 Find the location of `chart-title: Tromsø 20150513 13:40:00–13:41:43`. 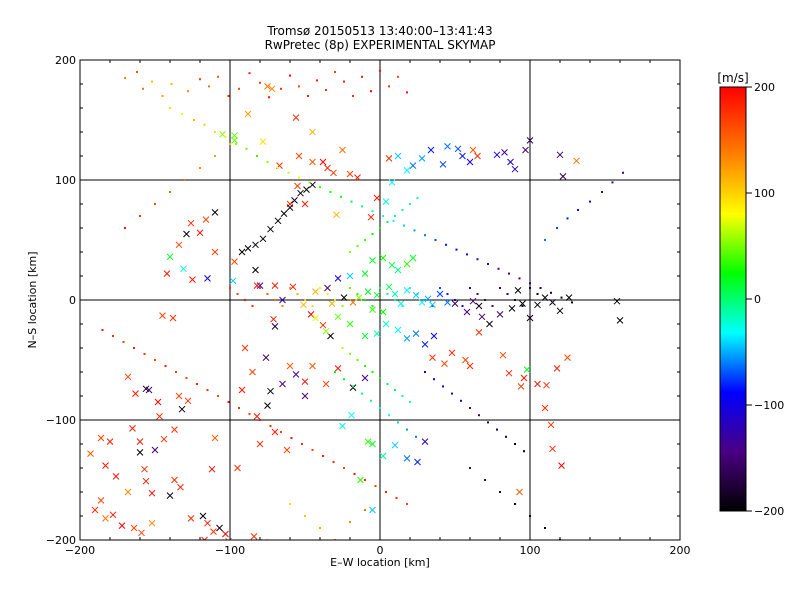

chart-title: Tromsø 20150513 13:40:00–13:41:43 is located at coordinates (380, 31).